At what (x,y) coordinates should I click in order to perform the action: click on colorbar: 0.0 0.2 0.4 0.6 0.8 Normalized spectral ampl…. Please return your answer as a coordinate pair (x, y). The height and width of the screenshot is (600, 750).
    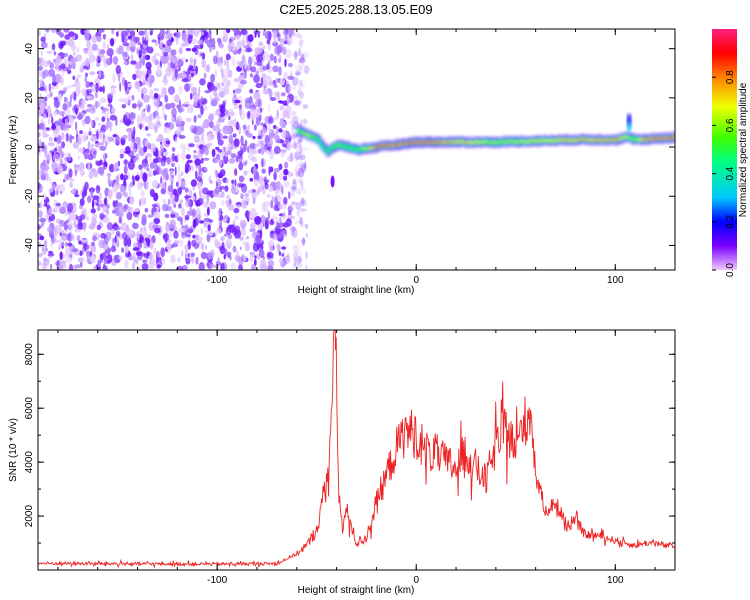
    Looking at the image, I should click on (730, 153).